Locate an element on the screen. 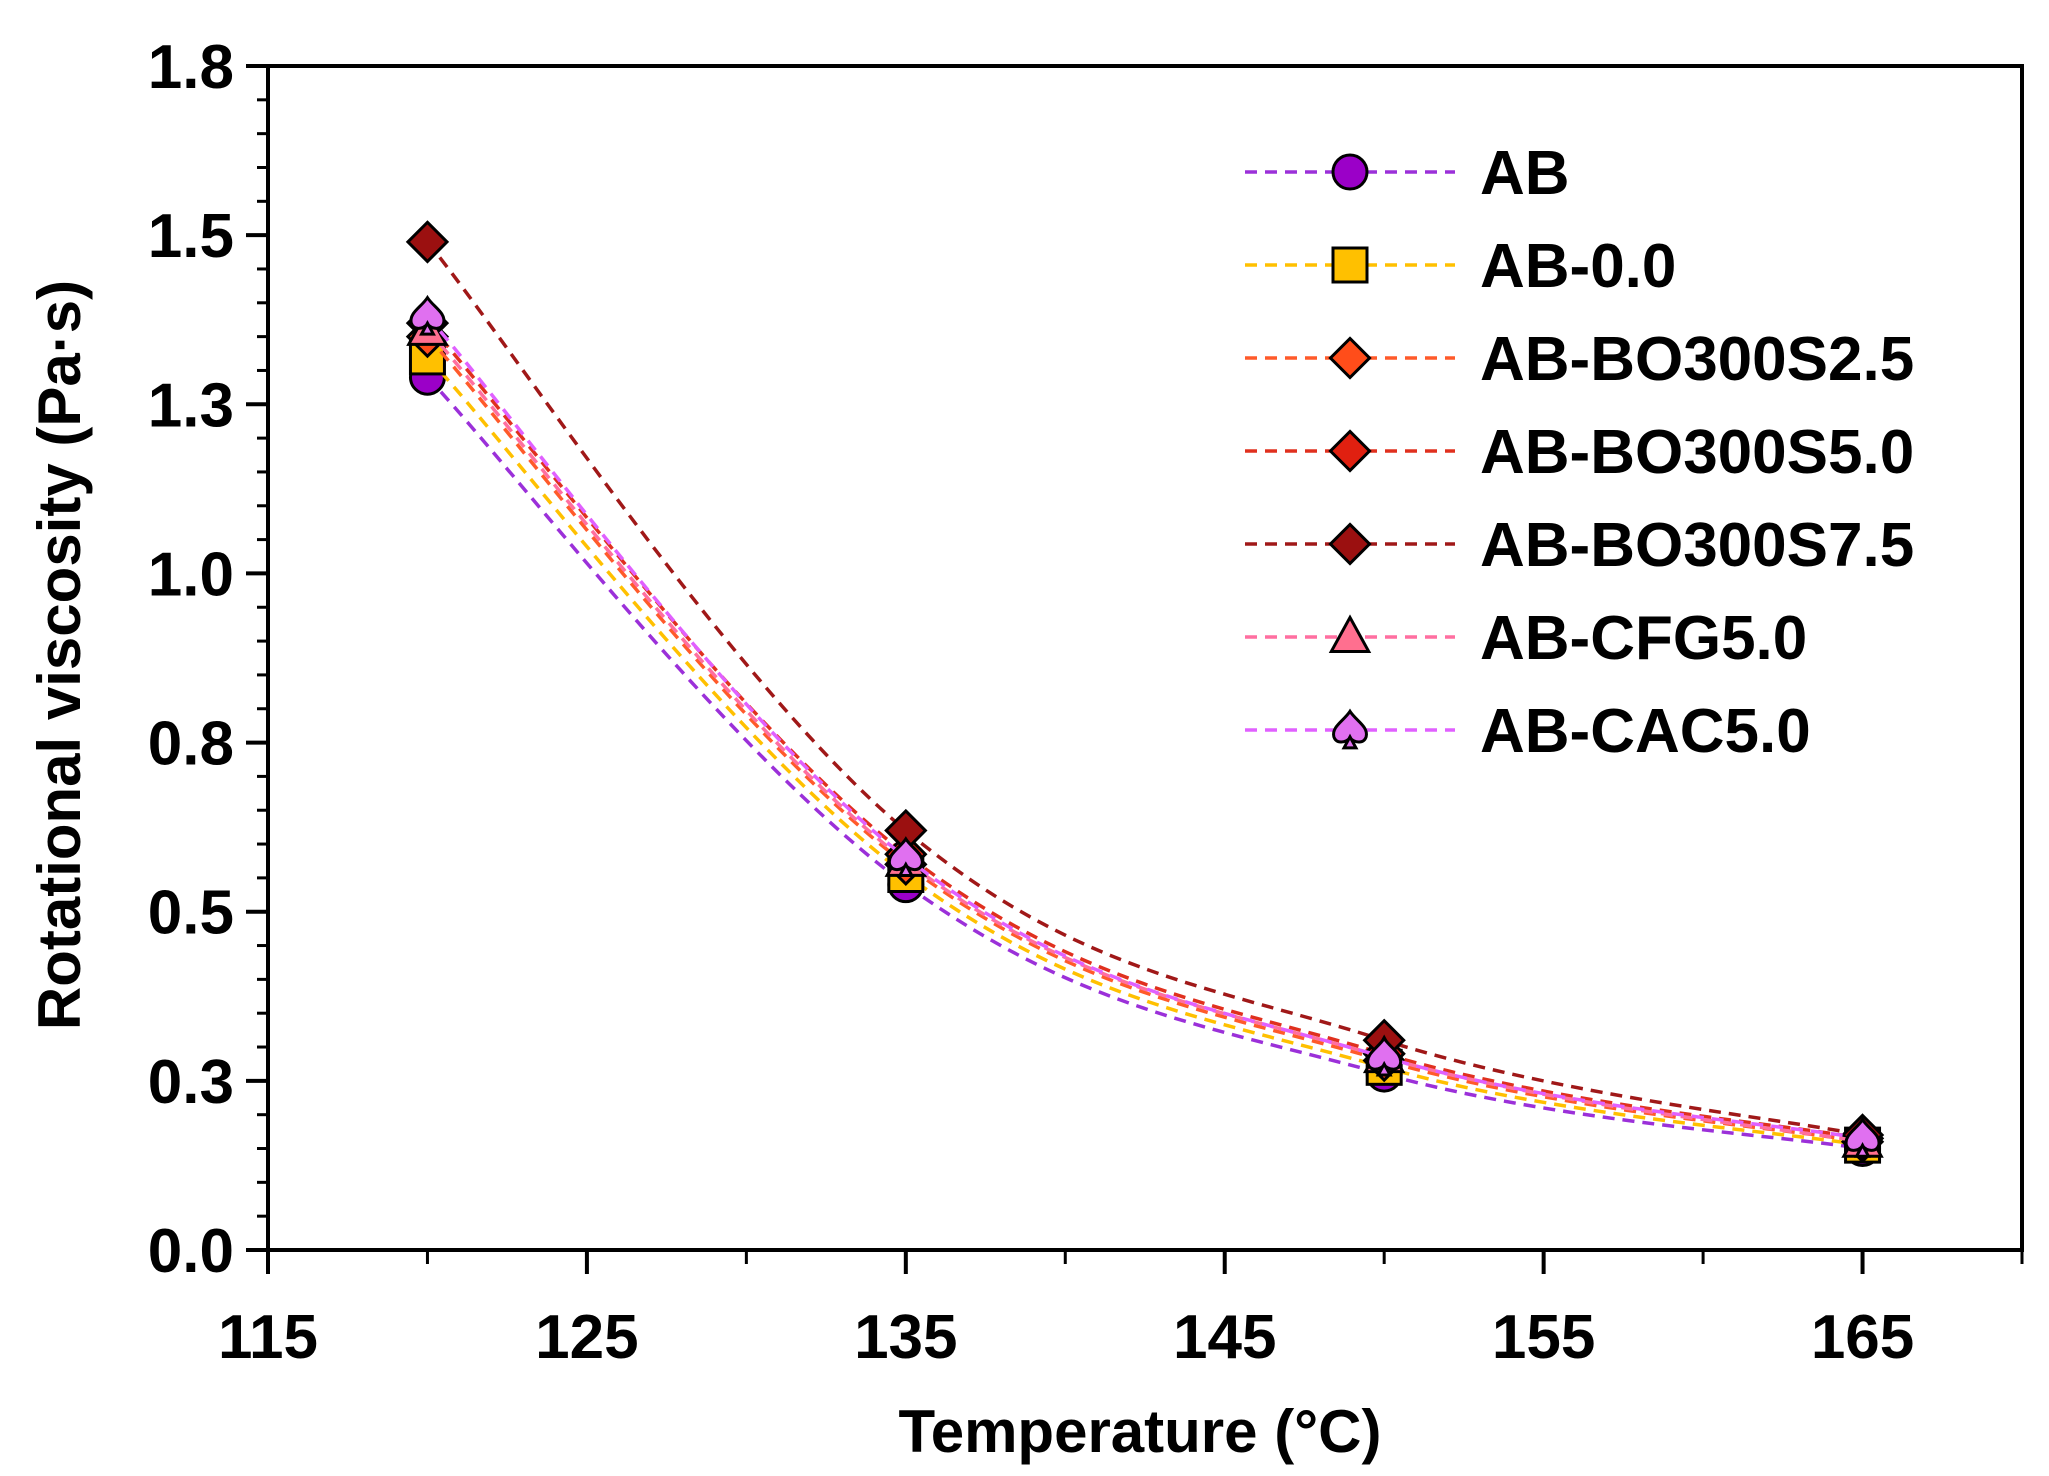 This screenshot has width=2049, height=1476. y-tick-label: 0.8 is located at coordinates (191, 744).